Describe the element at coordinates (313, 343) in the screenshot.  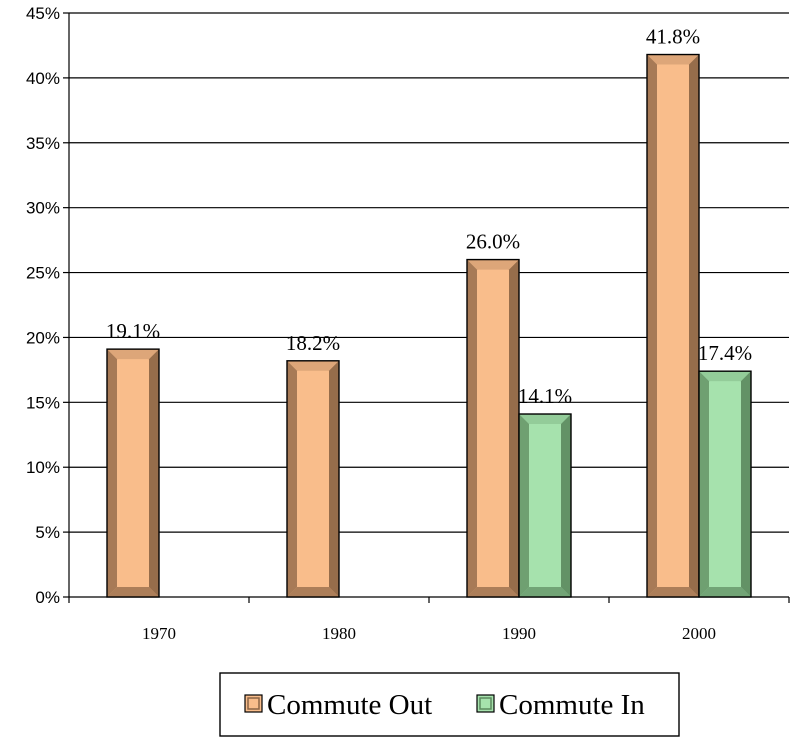
I see `data-label: 18.2%` at that location.